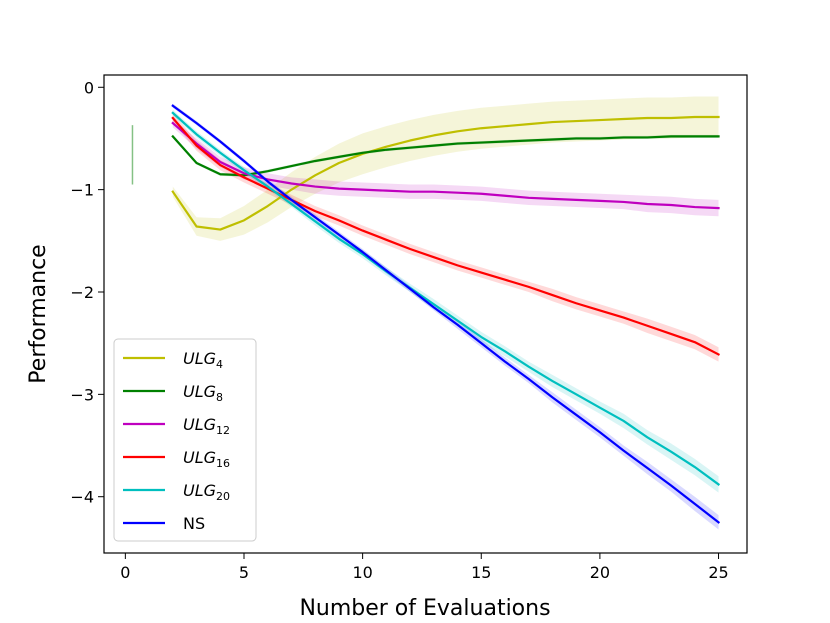 The width and height of the screenshot is (830, 623). I want to click on legend-label-ulg8: ULG8, so click(203, 393).